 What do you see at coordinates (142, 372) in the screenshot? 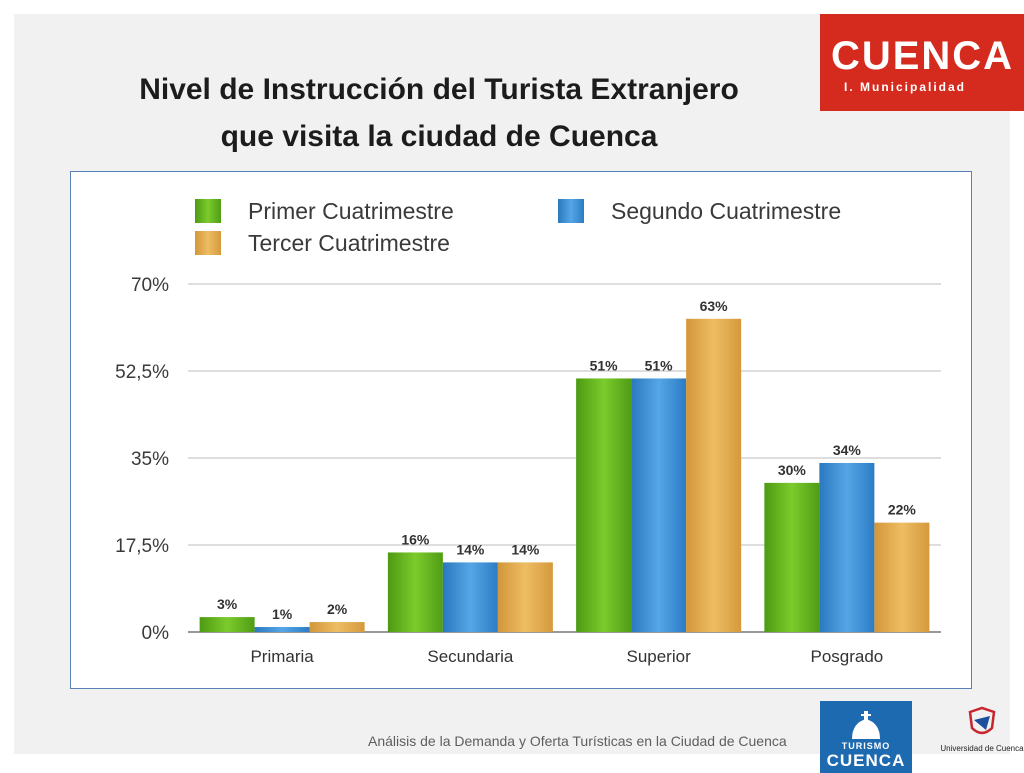
I see `y-tick-label: 52,5%` at bounding box center [142, 372].